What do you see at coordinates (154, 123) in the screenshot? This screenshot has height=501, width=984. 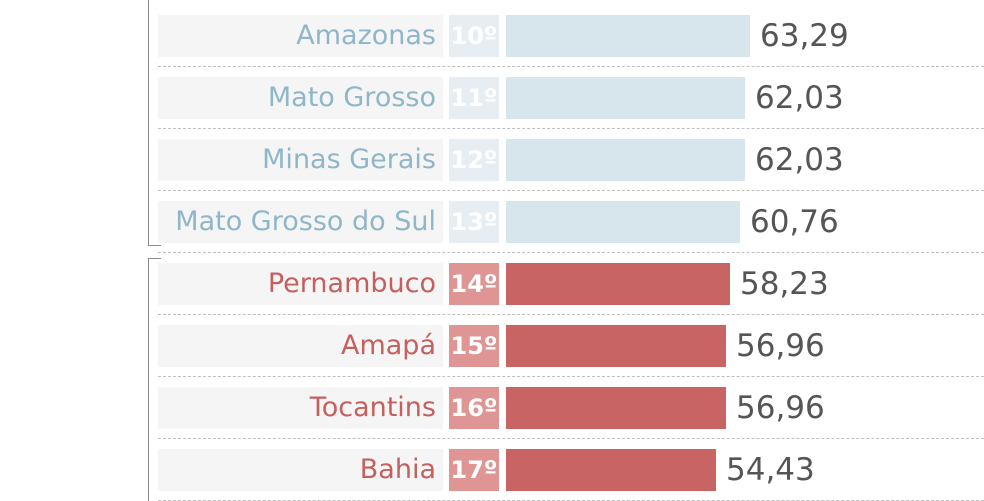 I see `group-bracket-top` at bounding box center [154, 123].